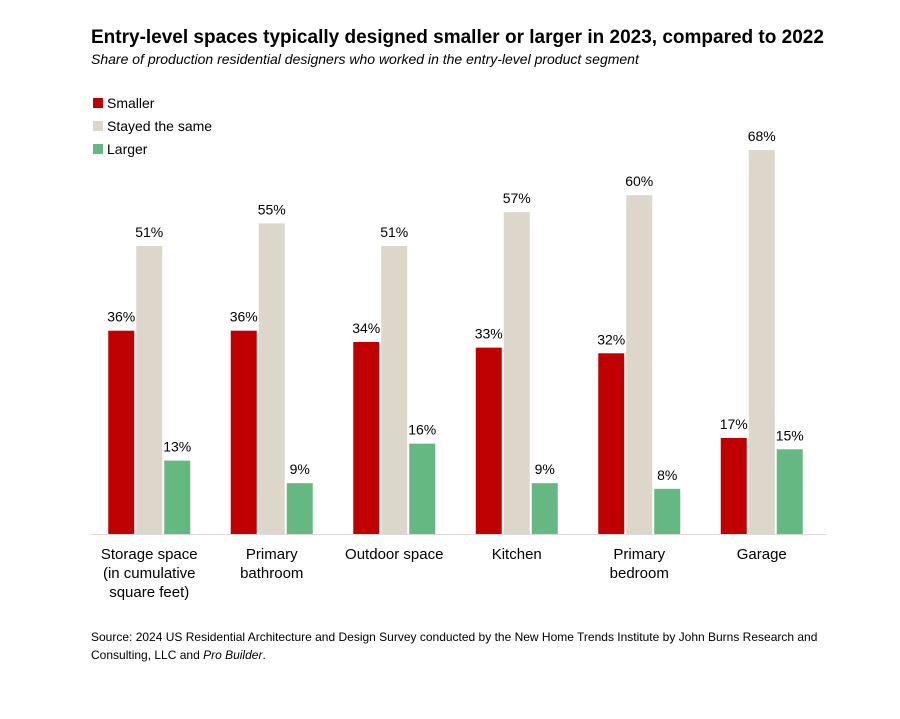 This screenshot has height=719, width=900. I want to click on data-label: 68%, so click(762, 136).